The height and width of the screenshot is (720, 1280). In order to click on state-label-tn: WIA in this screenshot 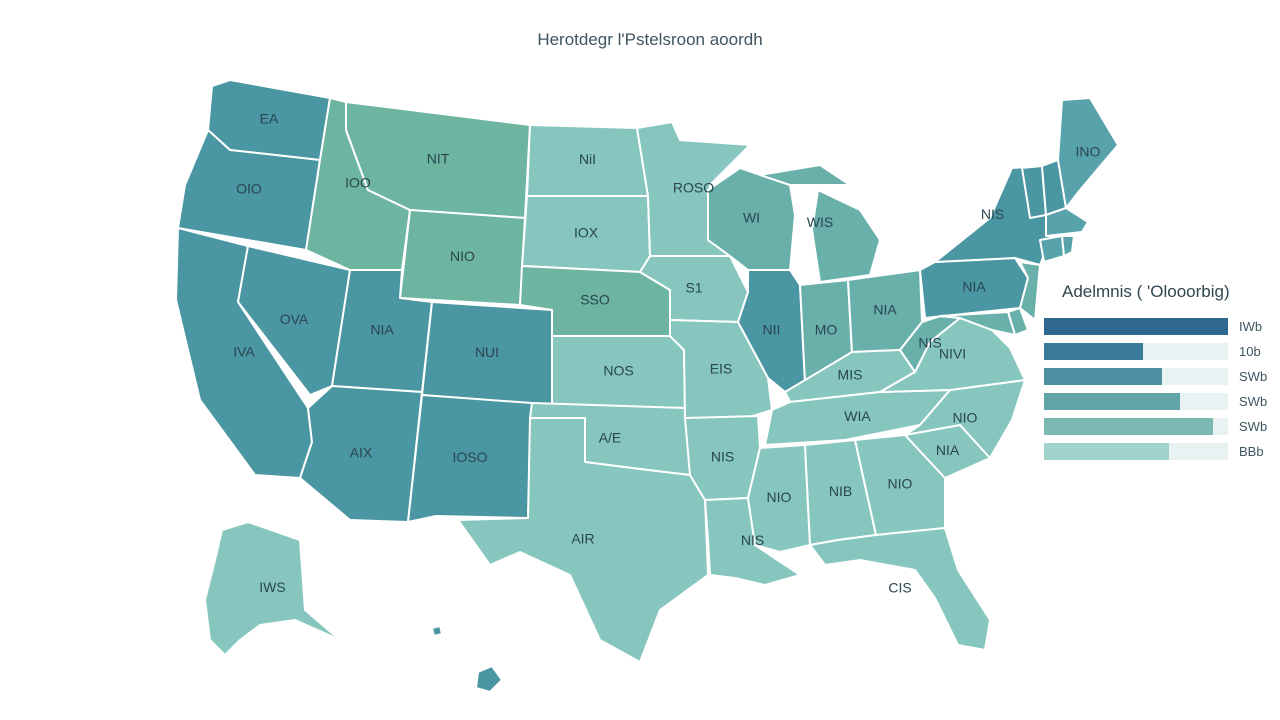, I will do `click(857, 416)`.